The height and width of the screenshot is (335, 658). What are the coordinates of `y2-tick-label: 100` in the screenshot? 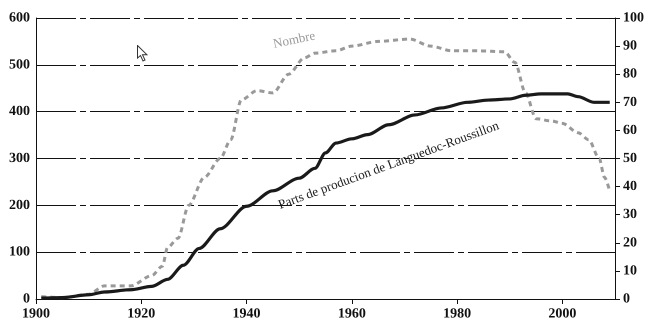 It's located at (633, 18).